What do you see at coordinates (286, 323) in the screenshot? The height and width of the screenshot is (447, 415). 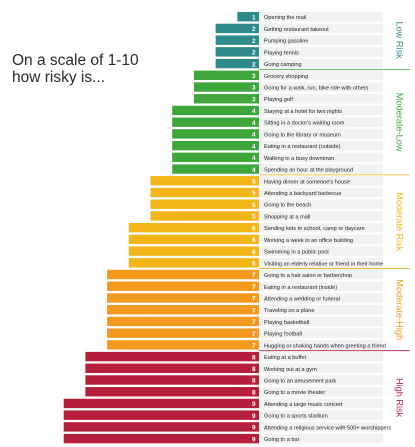 I see `activity-label: Playing basketball` at bounding box center [286, 323].